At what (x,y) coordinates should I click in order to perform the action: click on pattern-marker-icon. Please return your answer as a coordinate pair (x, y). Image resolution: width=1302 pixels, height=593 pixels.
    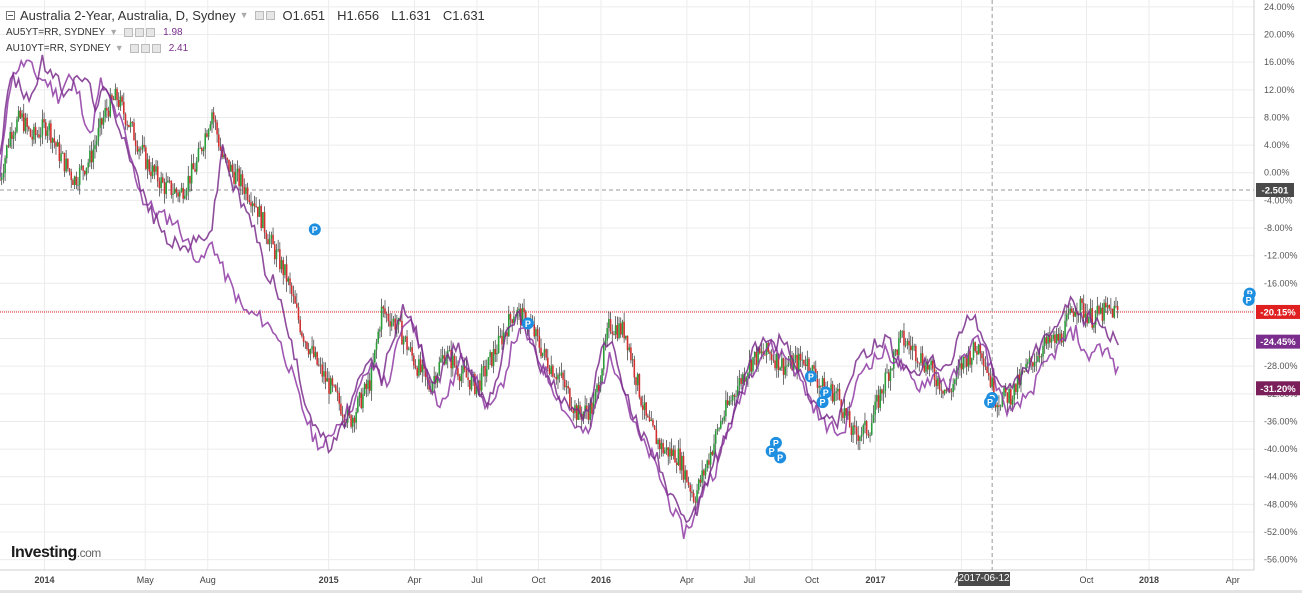
    Looking at the image, I should click on (825, 392).